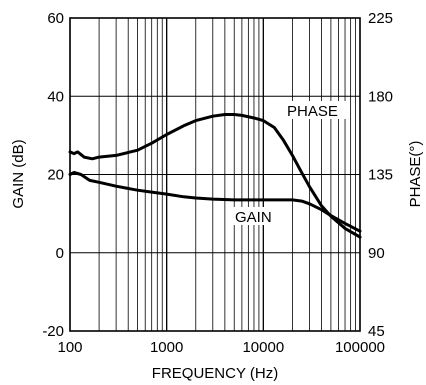  I want to click on y-right-tick-label: 90, so click(376, 253).